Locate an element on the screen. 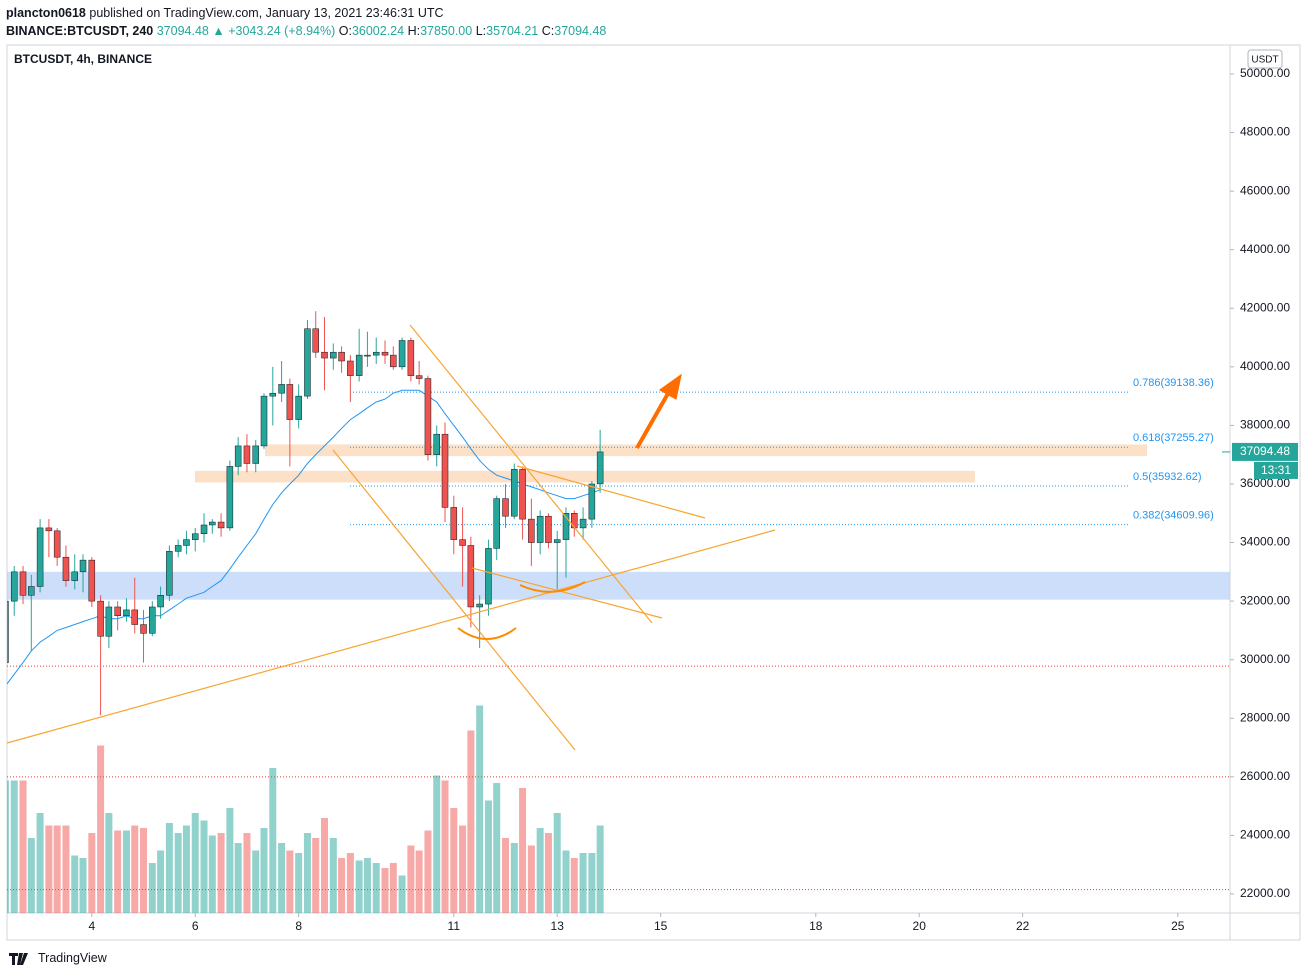 This screenshot has height=977, width=1306. x-tick-label: 8 is located at coordinates (298, 926).